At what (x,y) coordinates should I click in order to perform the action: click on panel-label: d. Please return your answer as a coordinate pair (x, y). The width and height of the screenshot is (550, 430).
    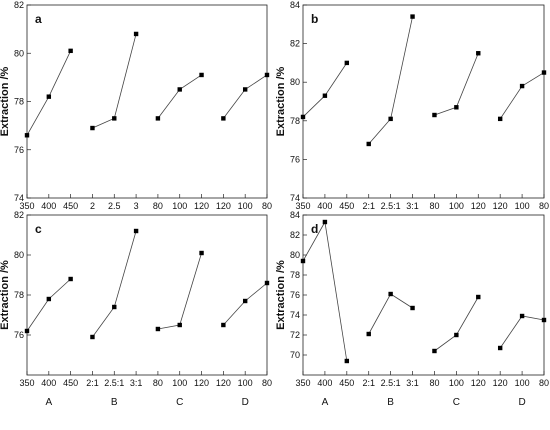
    Looking at the image, I should click on (314, 229).